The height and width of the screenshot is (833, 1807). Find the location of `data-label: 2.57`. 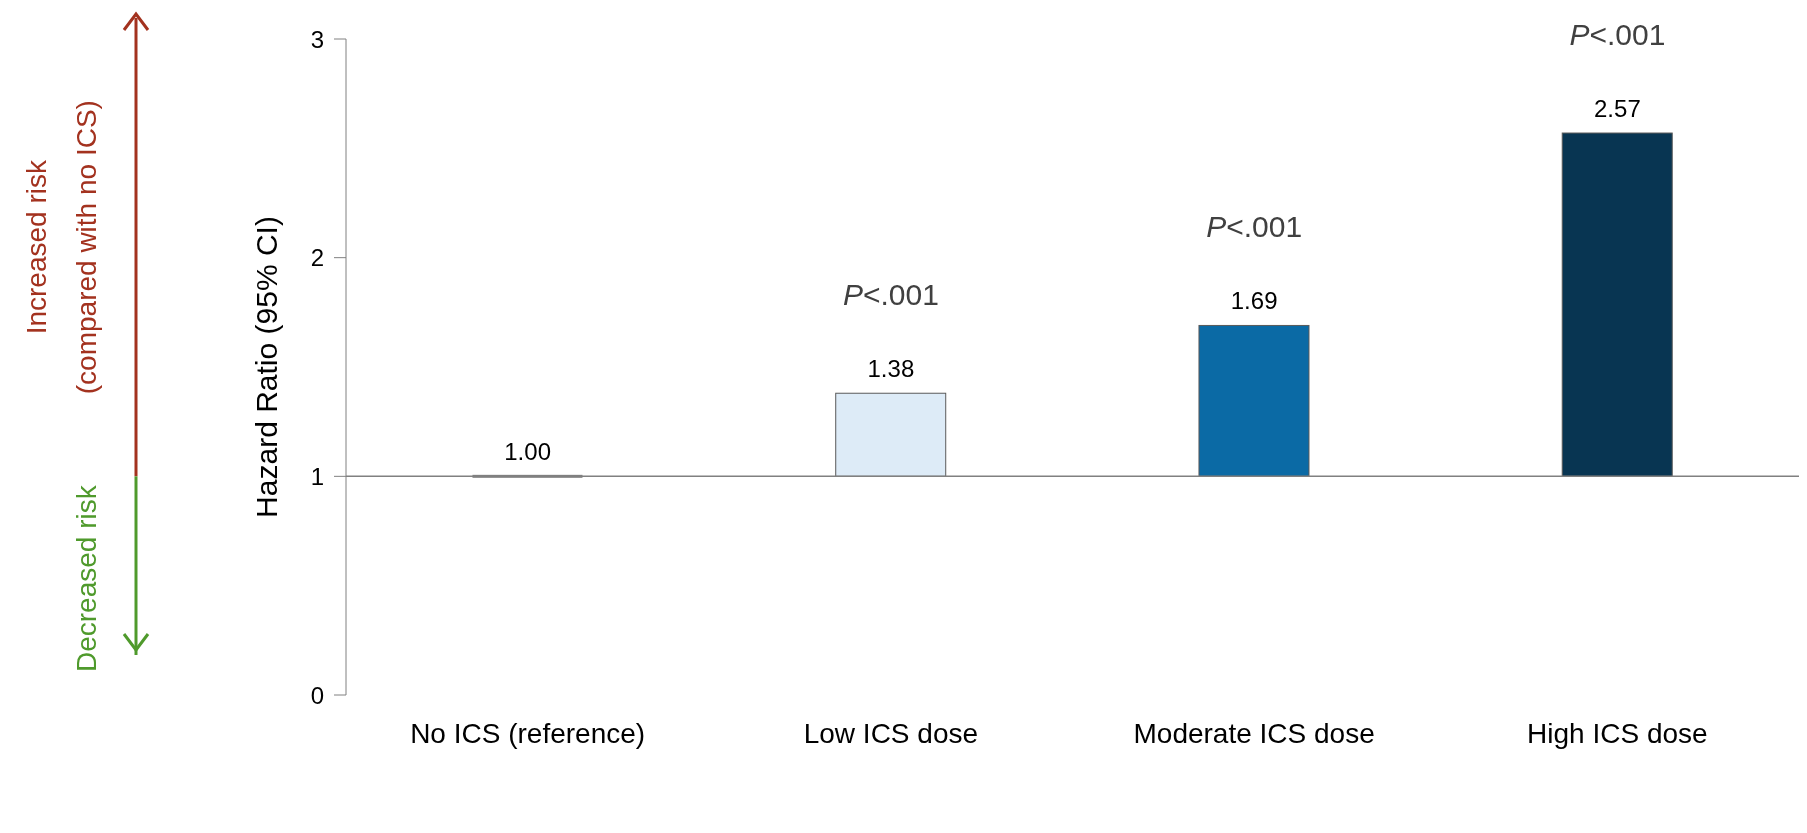

data-label: 2.57 is located at coordinates (1617, 109).